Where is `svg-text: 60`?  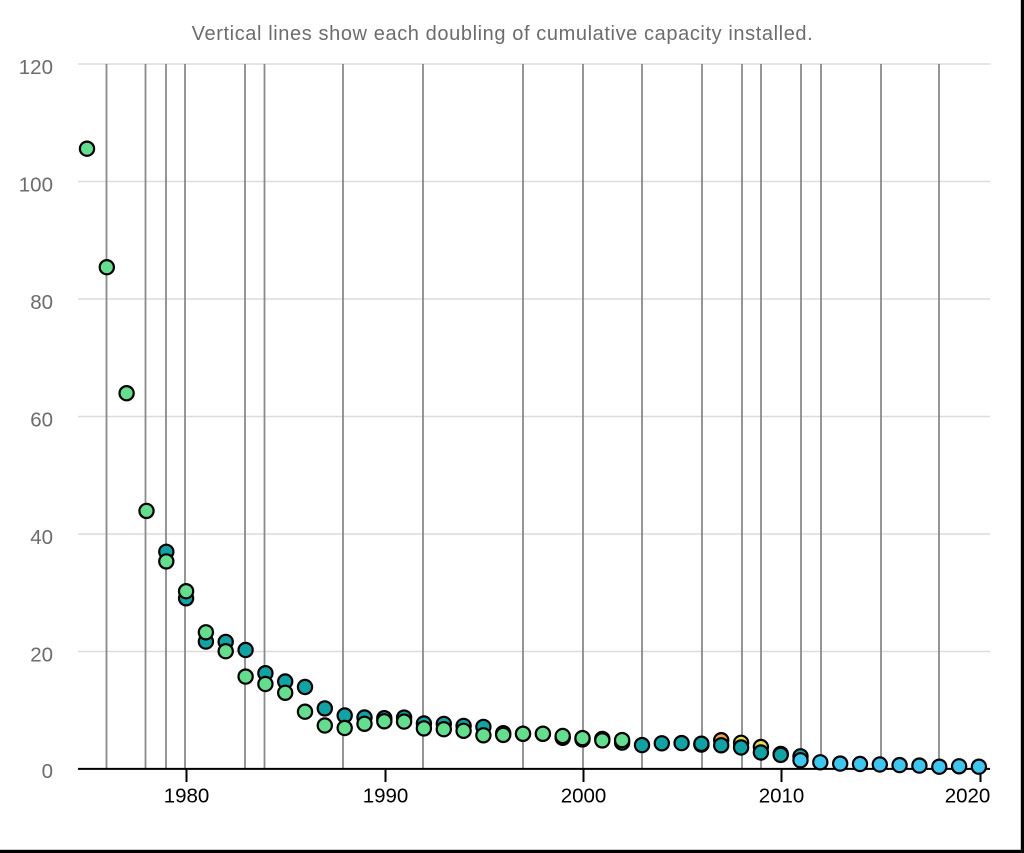 svg-text: 60 is located at coordinates (41, 419).